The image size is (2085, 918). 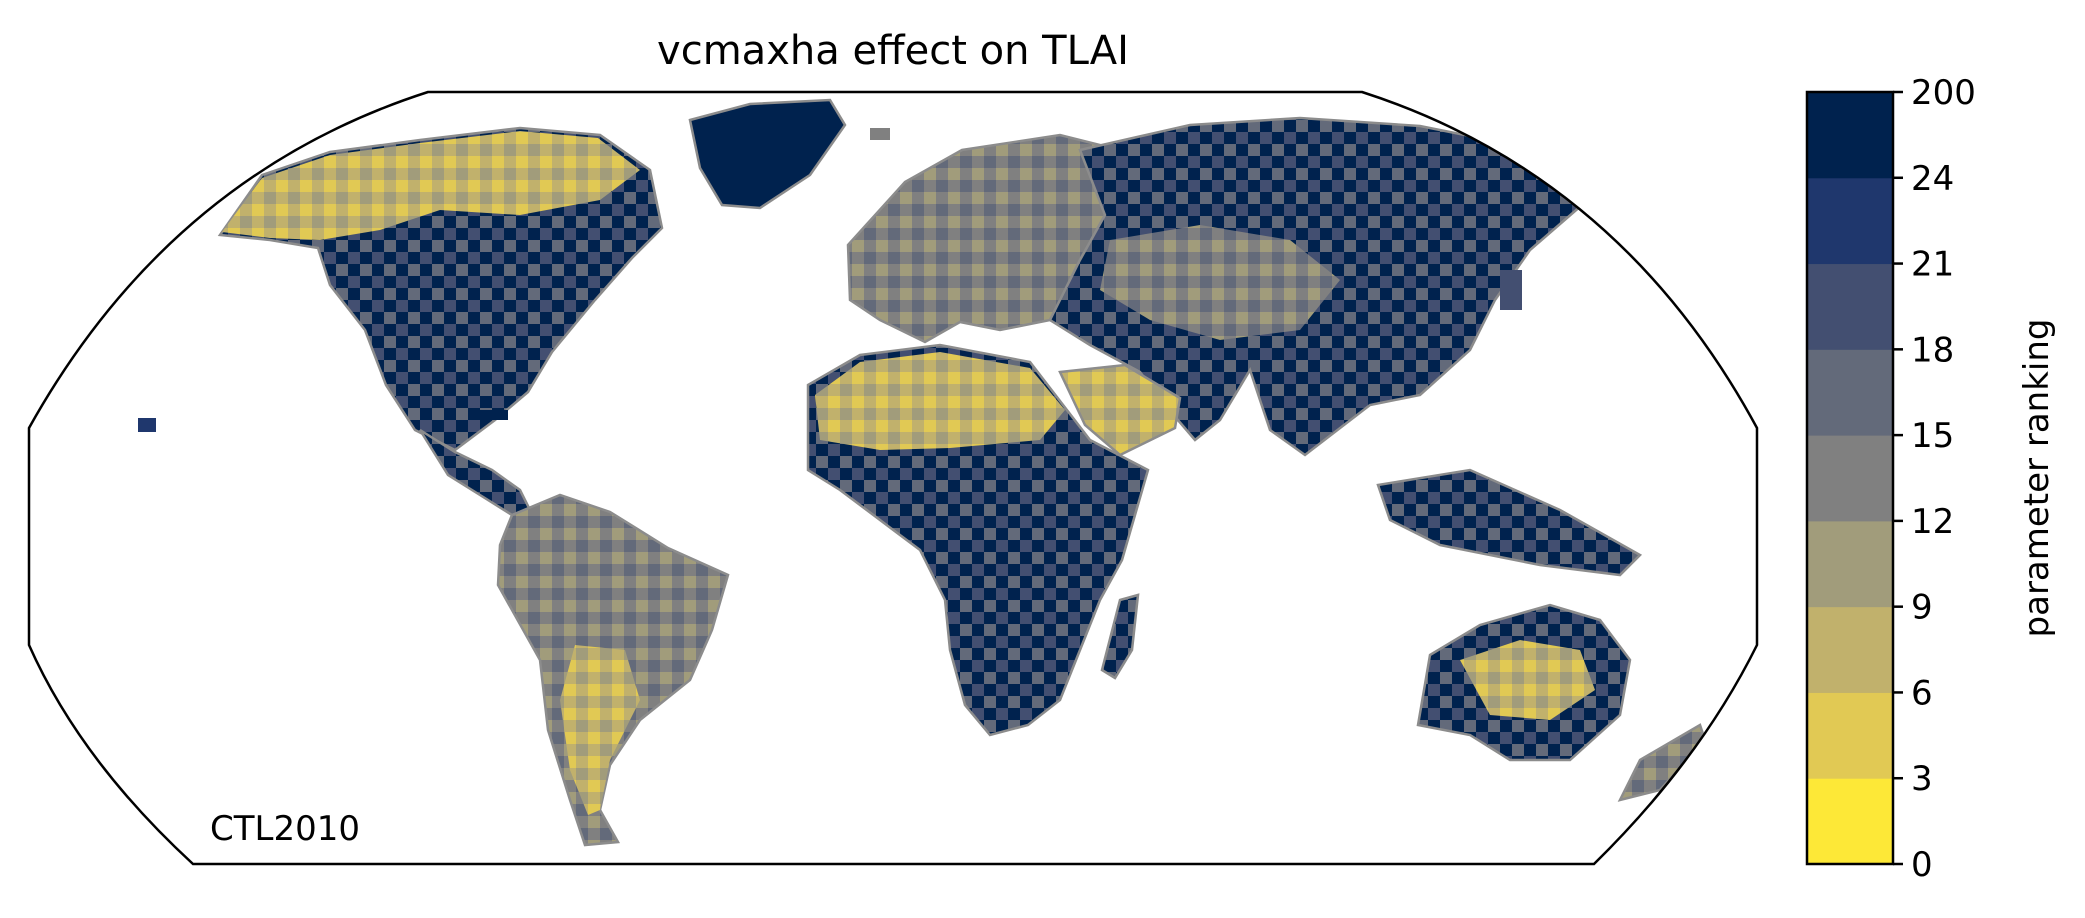 I want to click on colorbar-tick-label: 200, so click(x=1943, y=93).